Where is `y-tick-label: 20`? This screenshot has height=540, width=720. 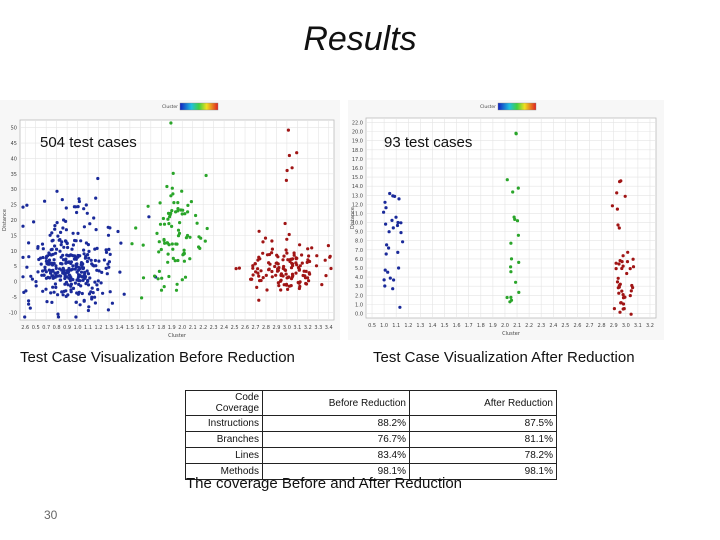 y-tick-label: 20 is located at coordinates (14, 221).